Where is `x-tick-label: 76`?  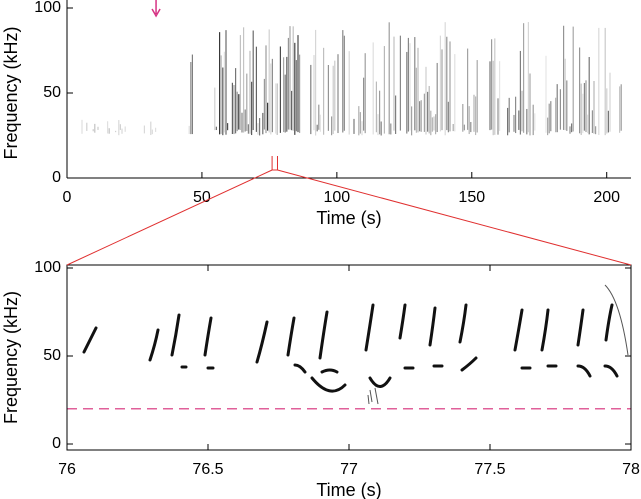
x-tick-label: 76 is located at coordinates (67, 469).